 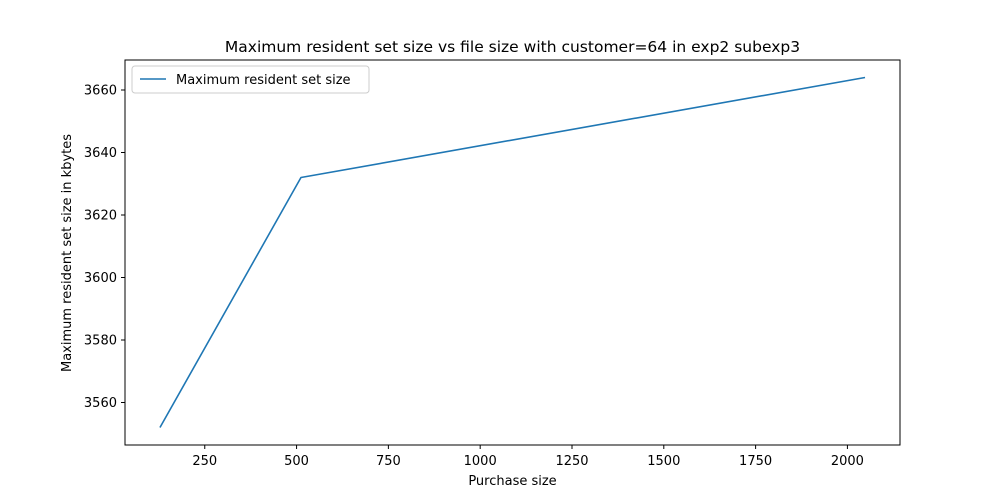 What do you see at coordinates (100, 278) in the screenshot?
I see `y-tick-label: 3600` at bounding box center [100, 278].